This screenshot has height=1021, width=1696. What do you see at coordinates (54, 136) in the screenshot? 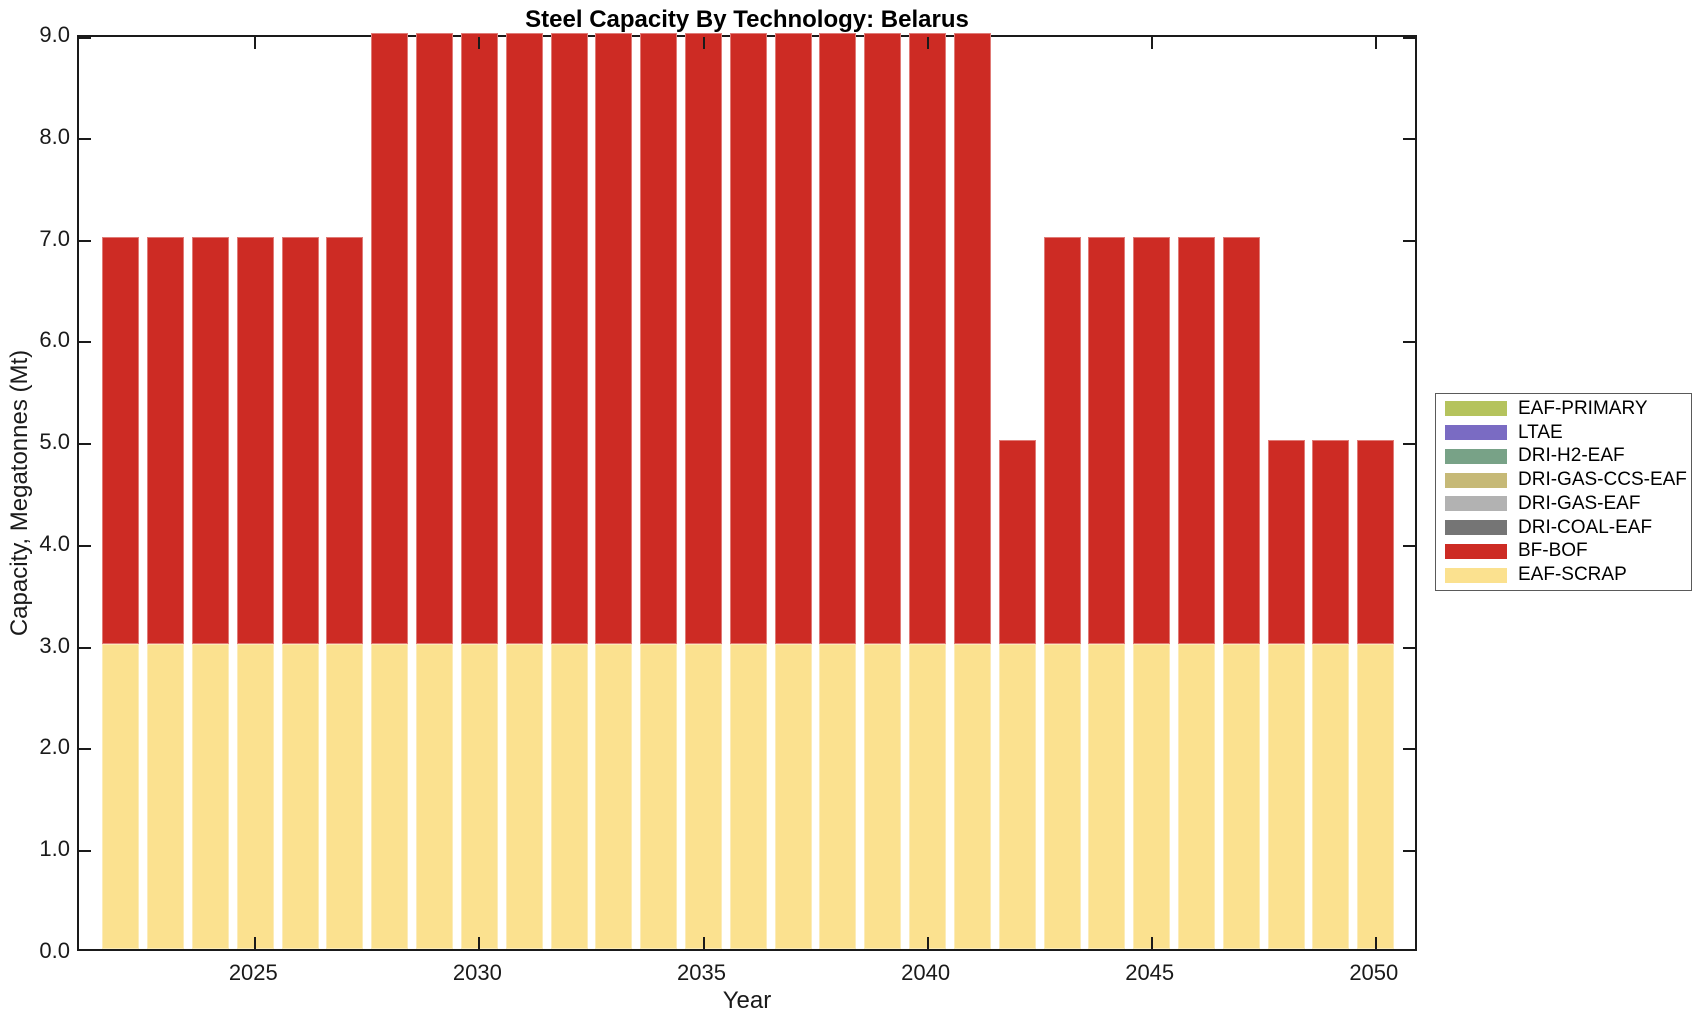
I see `y-tick-label: 8.0` at bounding box center [54, 136].